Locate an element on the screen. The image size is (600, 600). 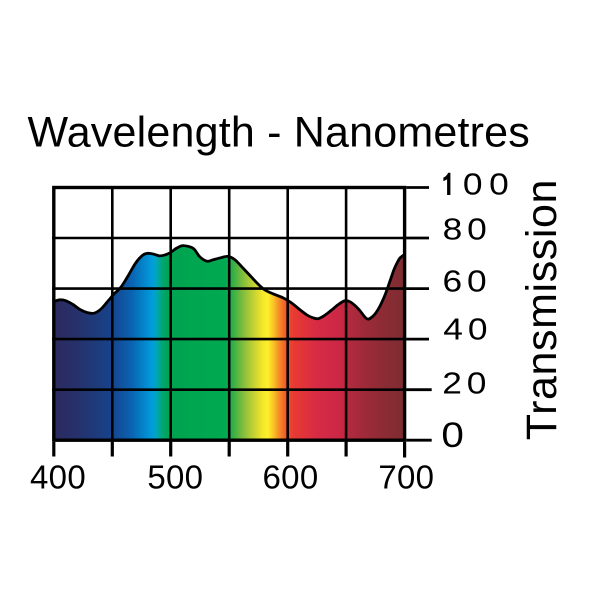
svg-text: 60 is located at coordinates (467, 281).